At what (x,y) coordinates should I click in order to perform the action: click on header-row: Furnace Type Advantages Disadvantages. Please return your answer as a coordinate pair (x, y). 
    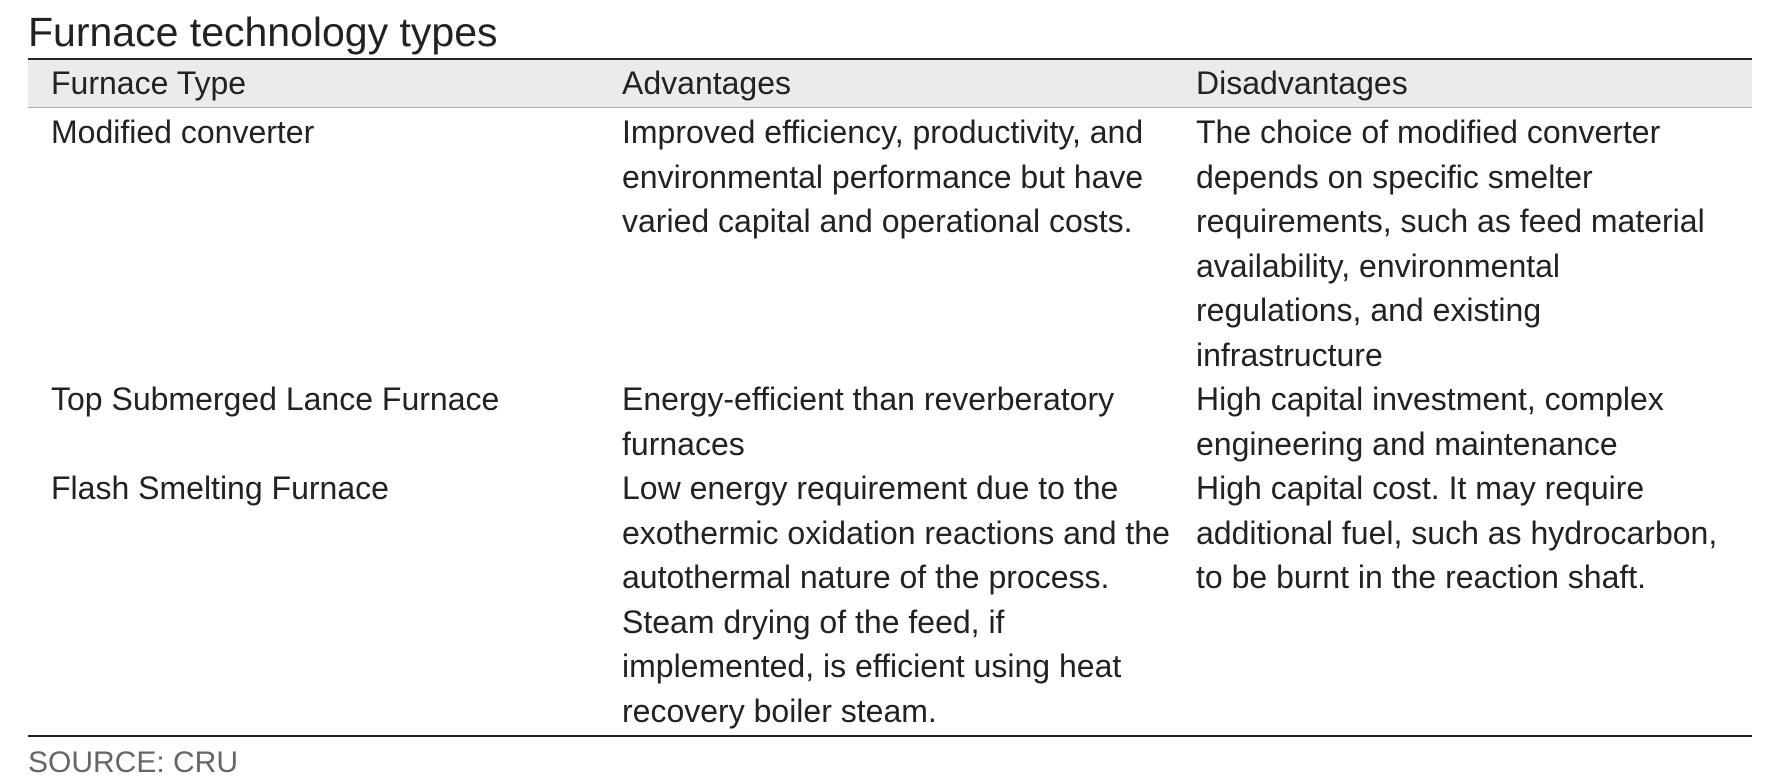
    Looking at the image, I should click on (890, 83).